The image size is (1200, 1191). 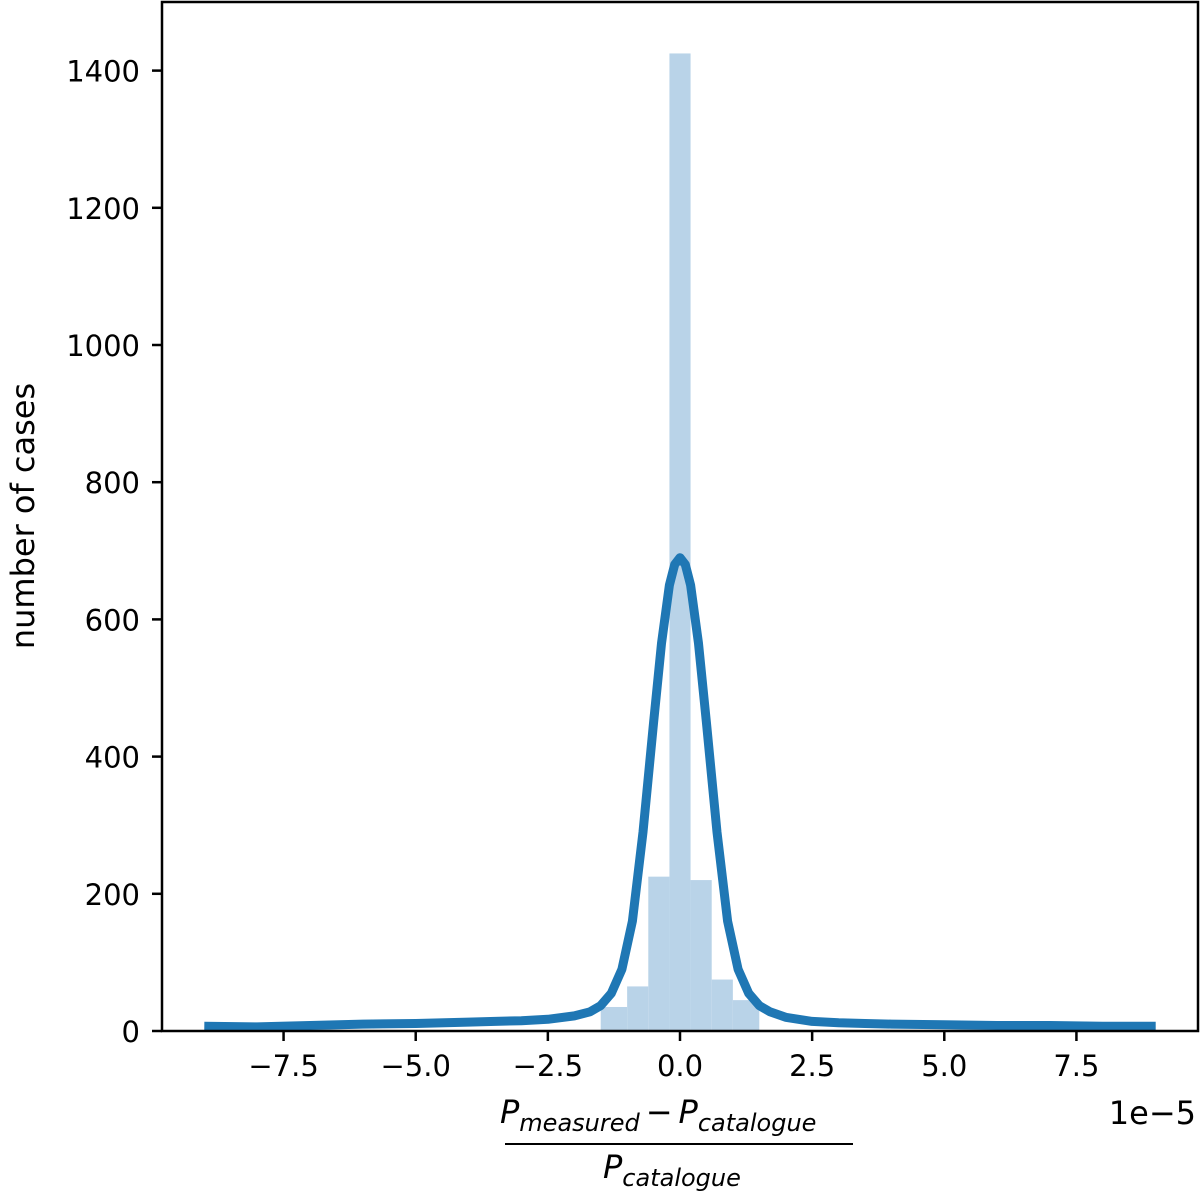 I want to click on y-tick-label: 600, so click(x=112, y=620).